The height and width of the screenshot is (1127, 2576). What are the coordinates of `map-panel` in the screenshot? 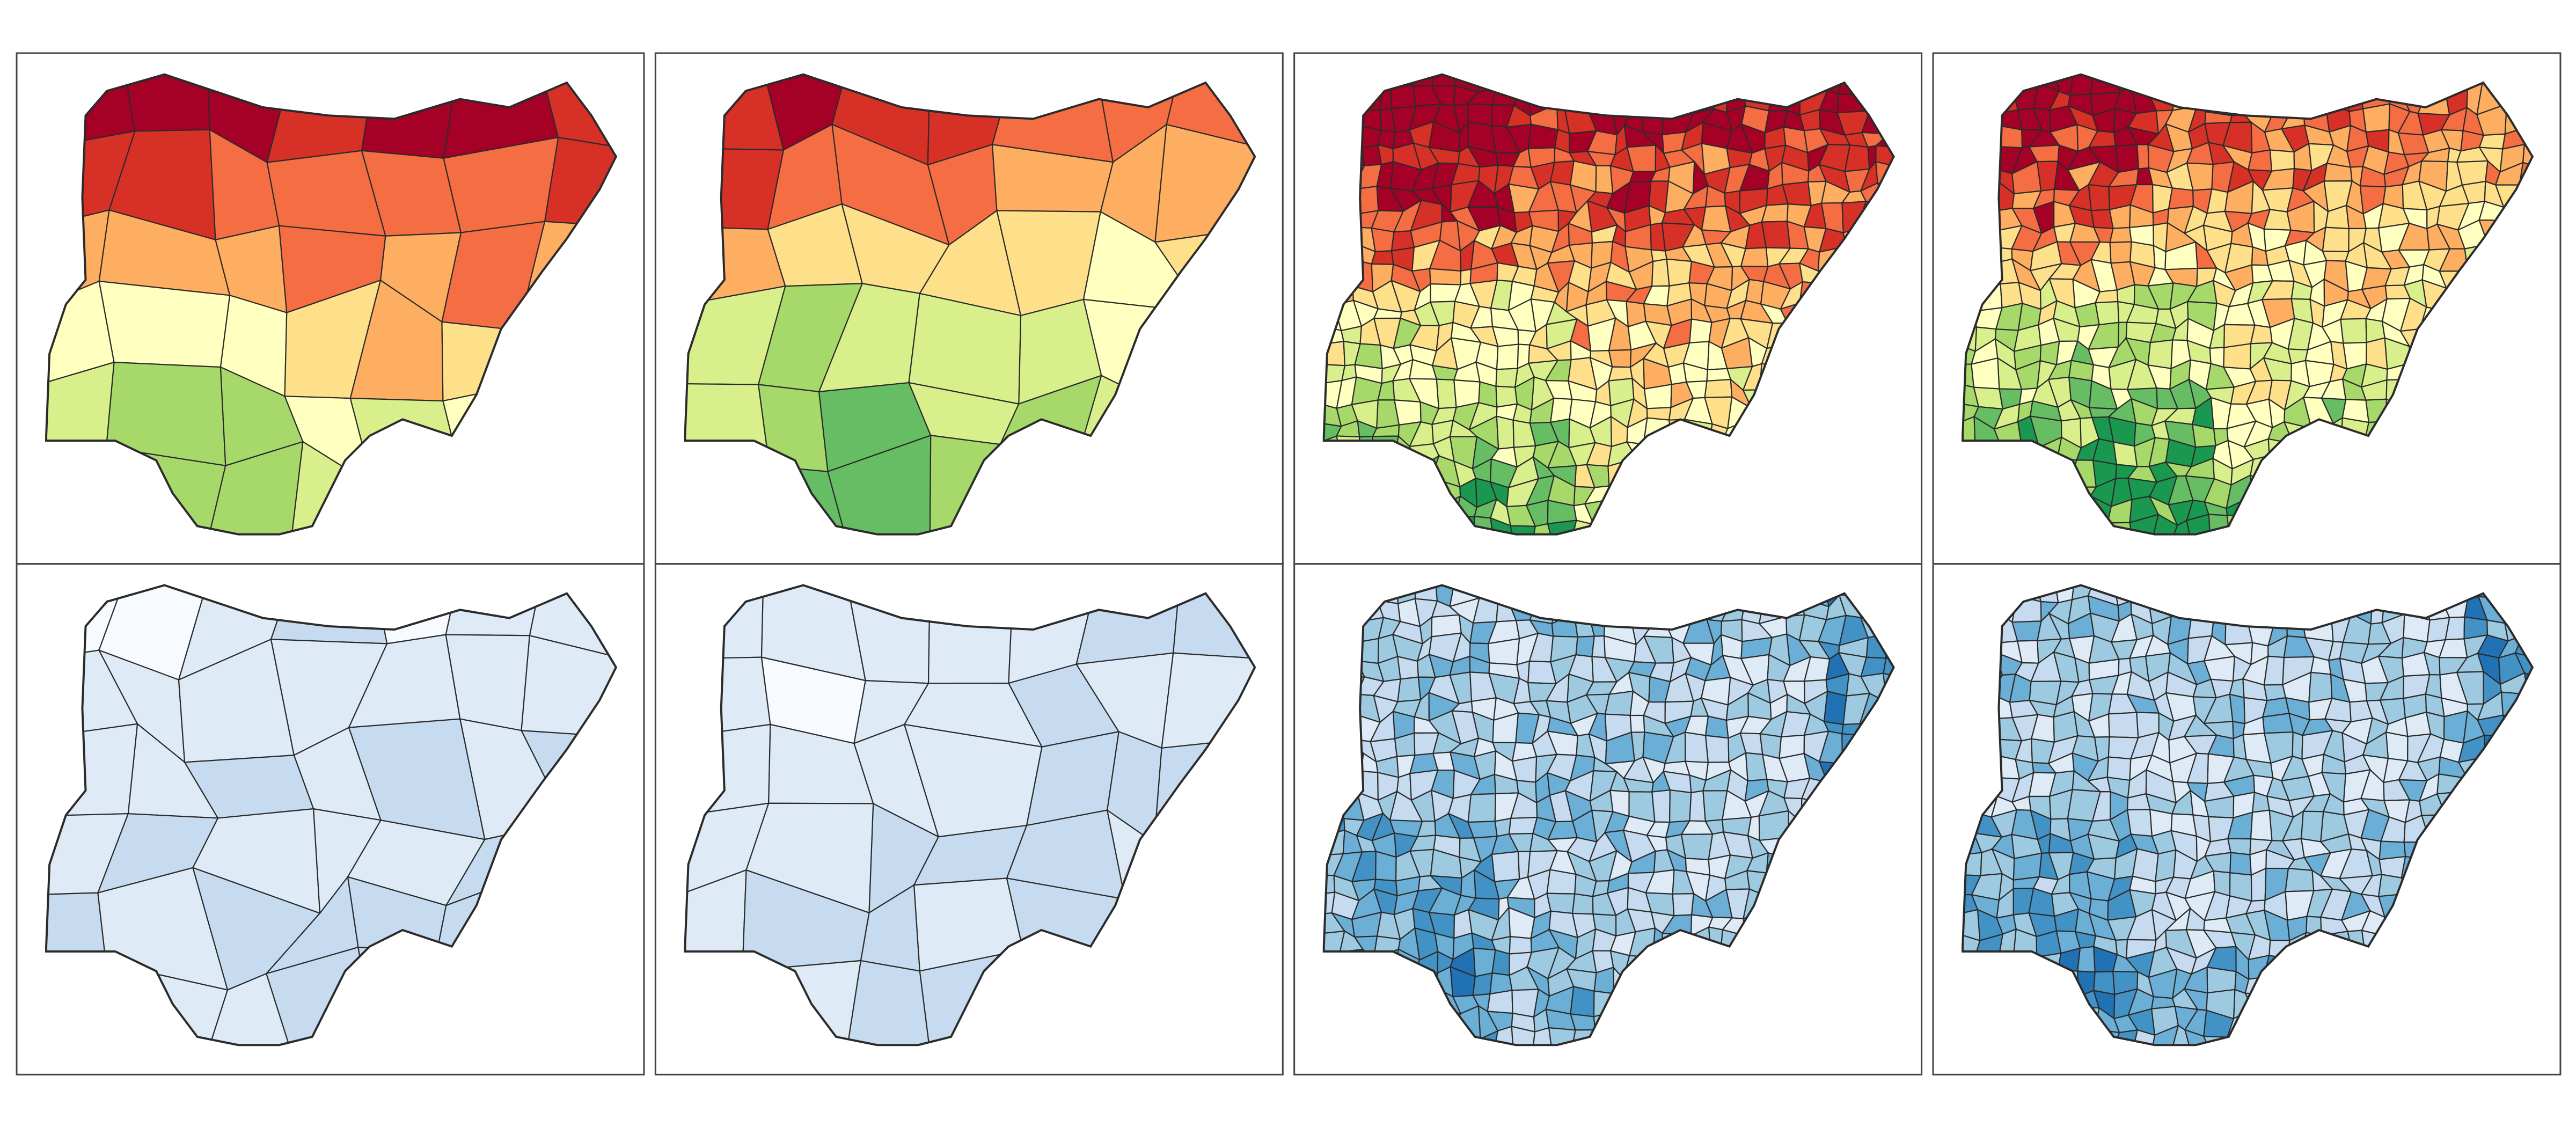 It's located at (971, 305).